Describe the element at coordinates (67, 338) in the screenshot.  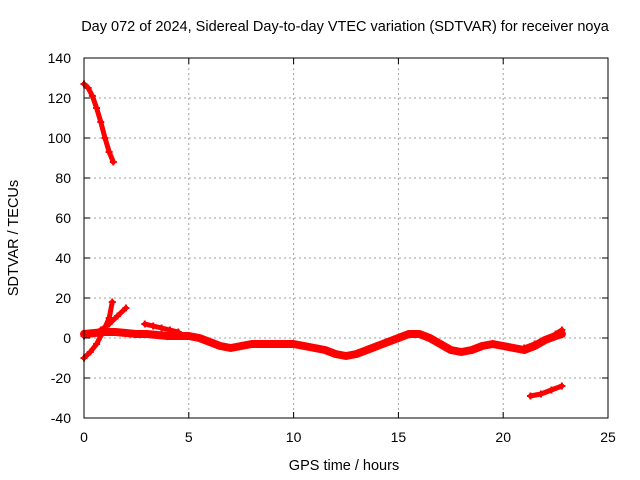
I see `y-tick-label: 0` at that location.